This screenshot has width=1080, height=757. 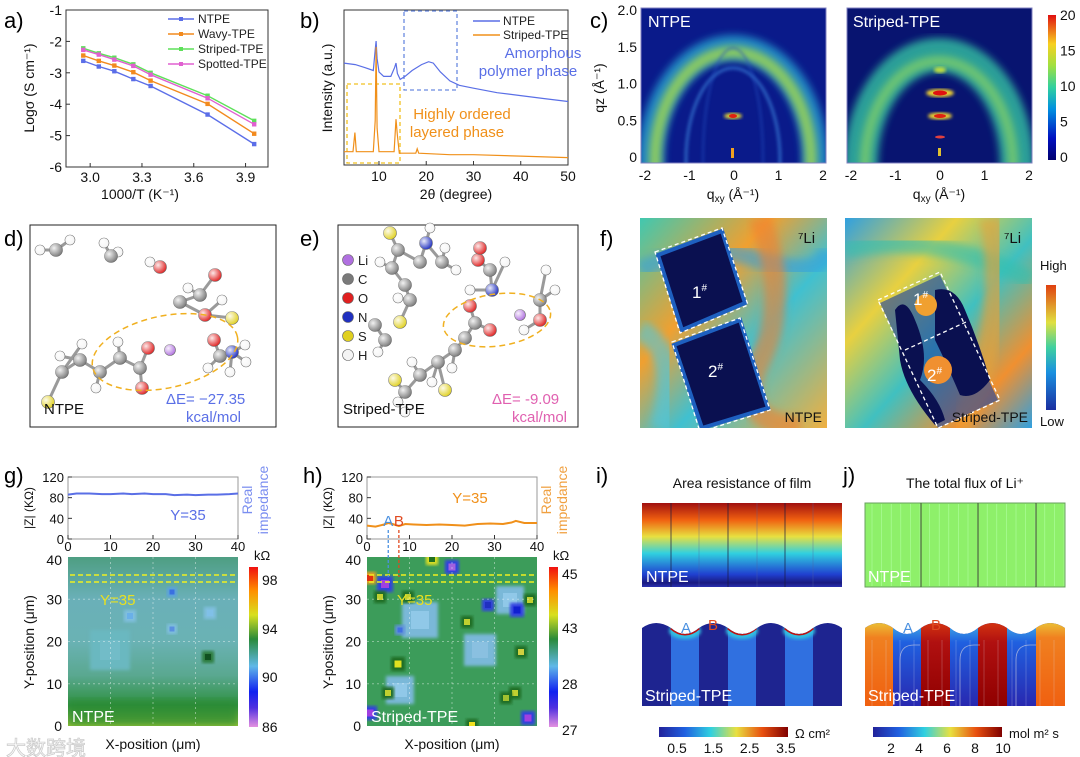 What do you see at coordinates (733, 323) in the screenshot?
I see `li-nmr-image-ntpe` at bounding box center [733, 323].